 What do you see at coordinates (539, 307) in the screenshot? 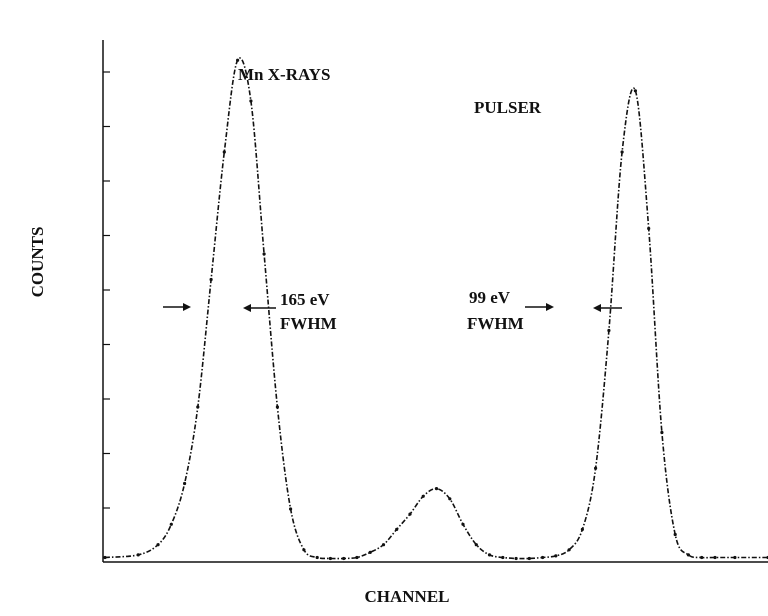
I see `fwhm-right-arrow-in` at bounding box center [539, 307].